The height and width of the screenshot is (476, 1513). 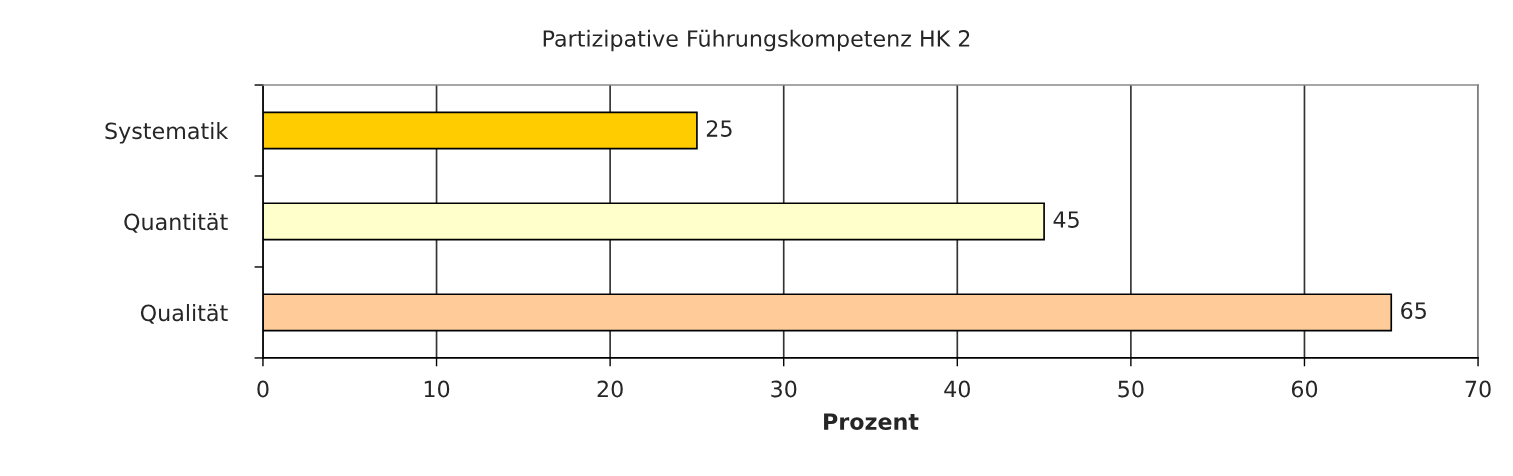 What do you see at coordinates (957, 389) in the screenshot?
I see `x-tick-label: 40` at bounding box center [957, 389].